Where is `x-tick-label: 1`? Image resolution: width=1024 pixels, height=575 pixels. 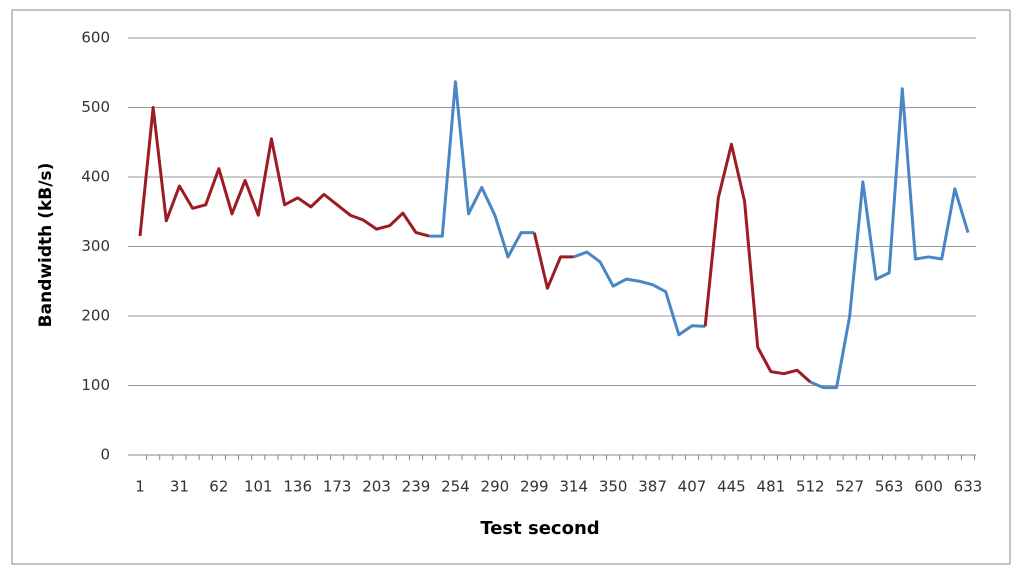
x-tick-label: 1 is located at coordinates (140, 487).